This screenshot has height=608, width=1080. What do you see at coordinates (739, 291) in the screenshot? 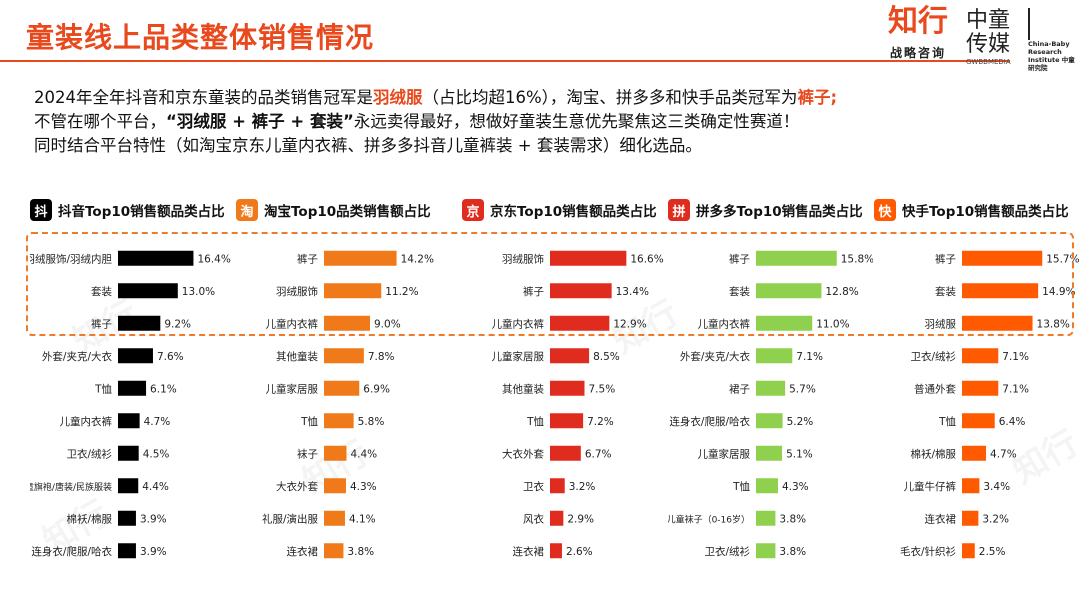
I see `category-label: 套装` at bounding box center [739, 291].